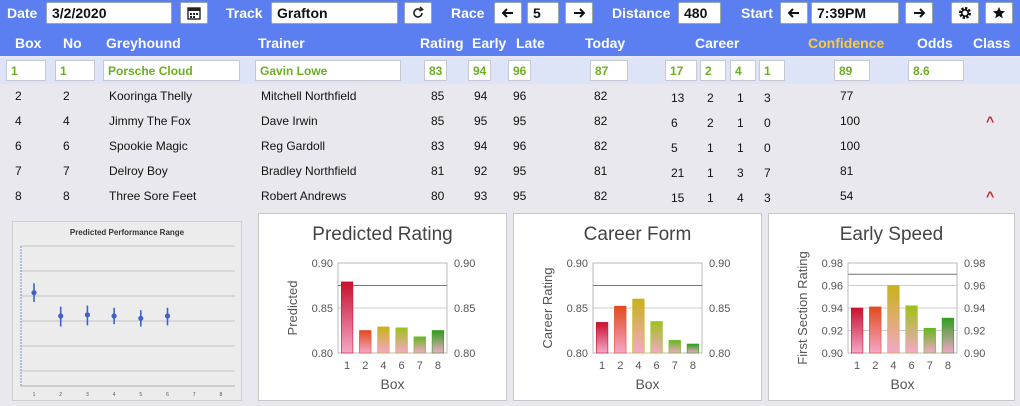  Describe the element at coordinates (438, 121) in the screenshot. I see `cell-rating: 85` at that location.